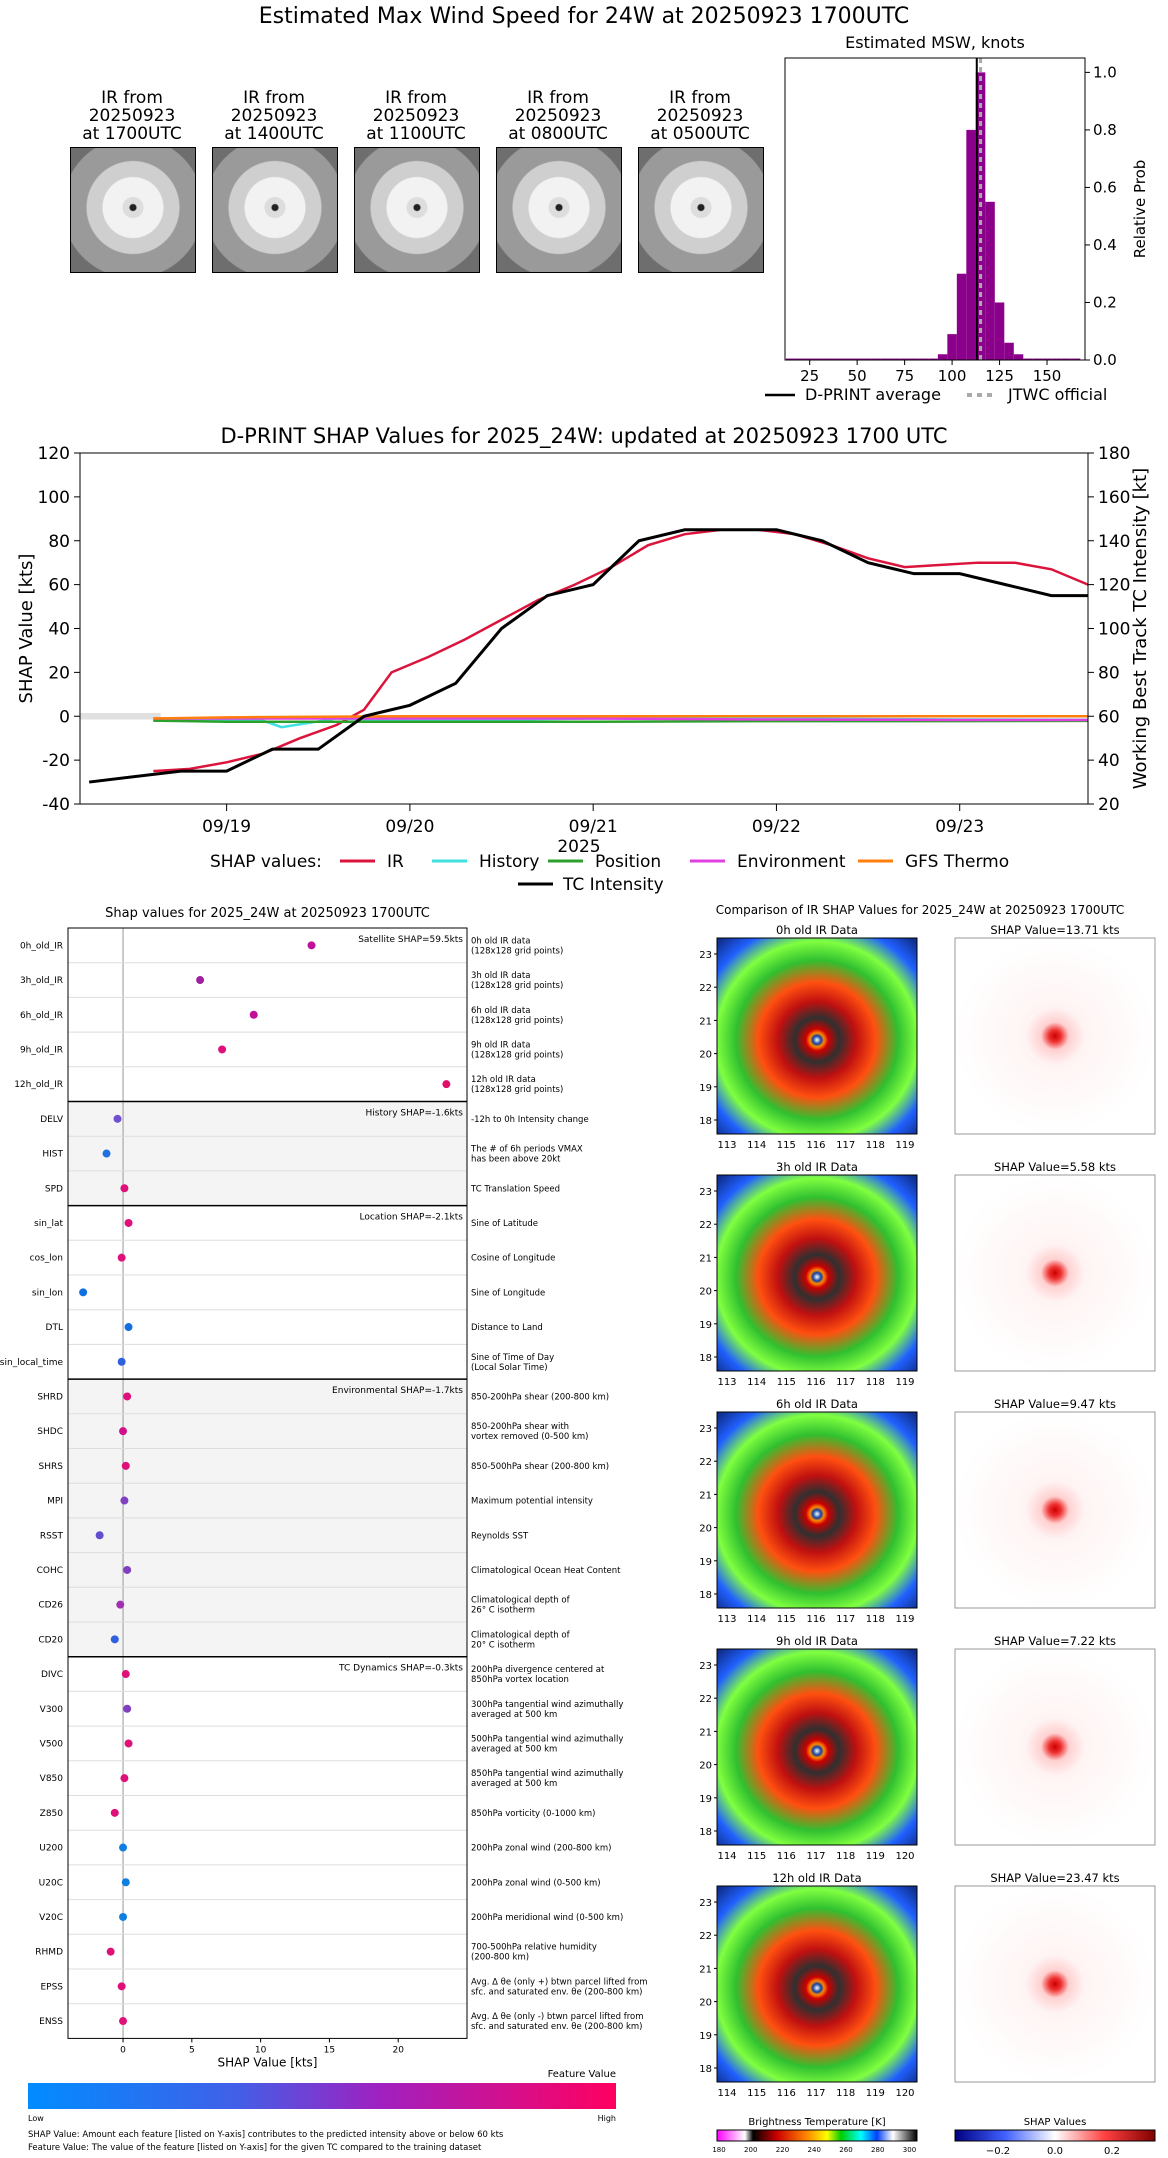 Image resolution: width=1168 pixels, height=2158 pixels. What do you see at coordinates (1055, 1984) in the screenshot?
I see `shap-panel-image` at bounding box center [1055, 1984].